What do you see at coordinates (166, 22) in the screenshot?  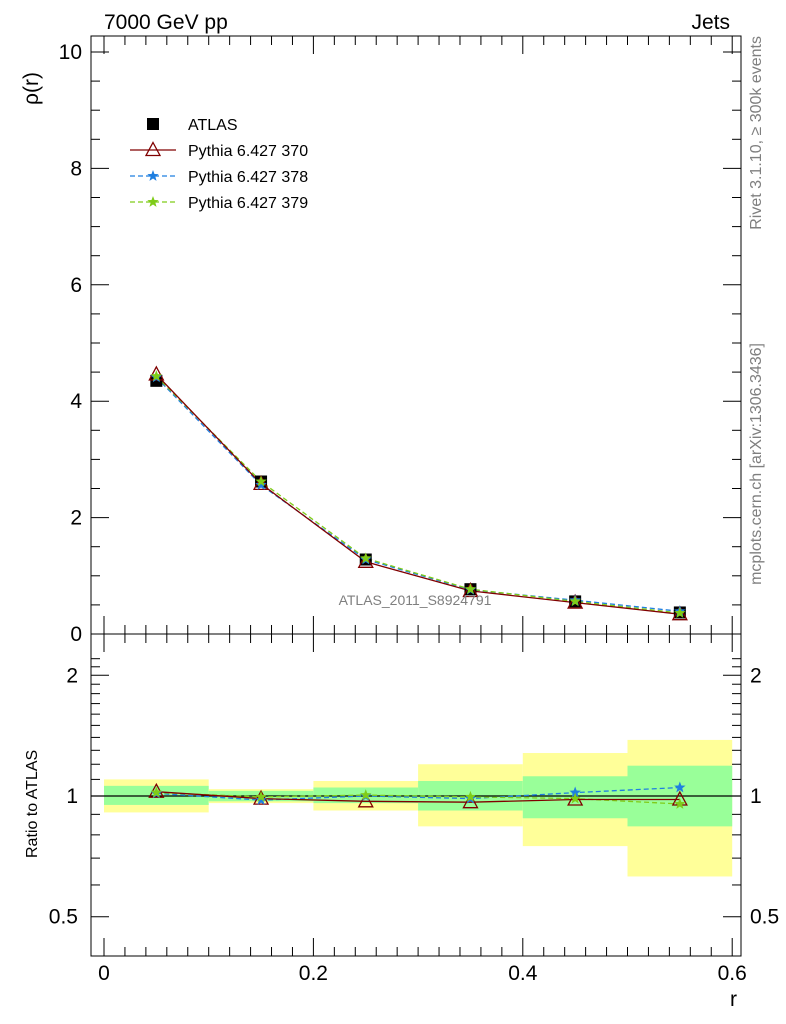 I see `header-left: 7000 GeV pp` at bounding box center [166, 22].